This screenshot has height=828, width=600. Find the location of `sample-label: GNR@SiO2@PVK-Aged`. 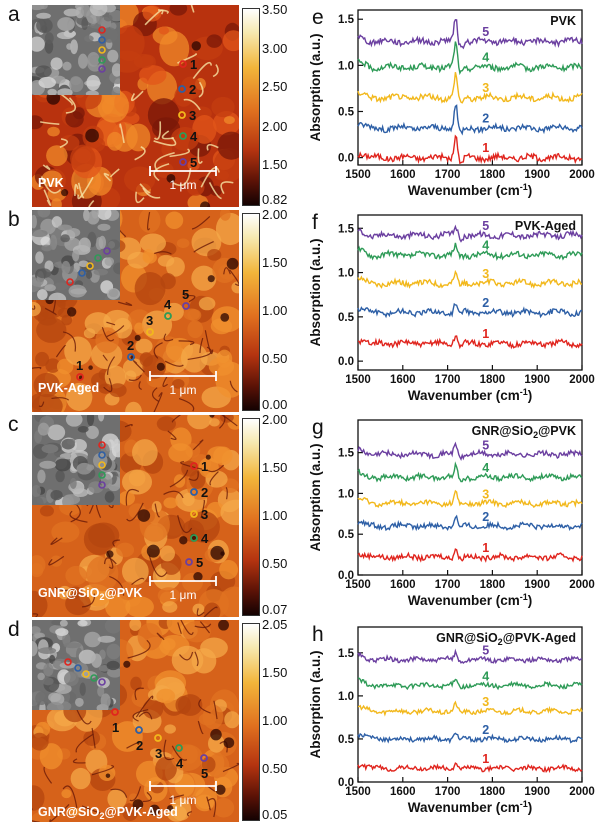

sample-label: GNR@SiO2@PVK-Aged is located at coordinates (108, 813).